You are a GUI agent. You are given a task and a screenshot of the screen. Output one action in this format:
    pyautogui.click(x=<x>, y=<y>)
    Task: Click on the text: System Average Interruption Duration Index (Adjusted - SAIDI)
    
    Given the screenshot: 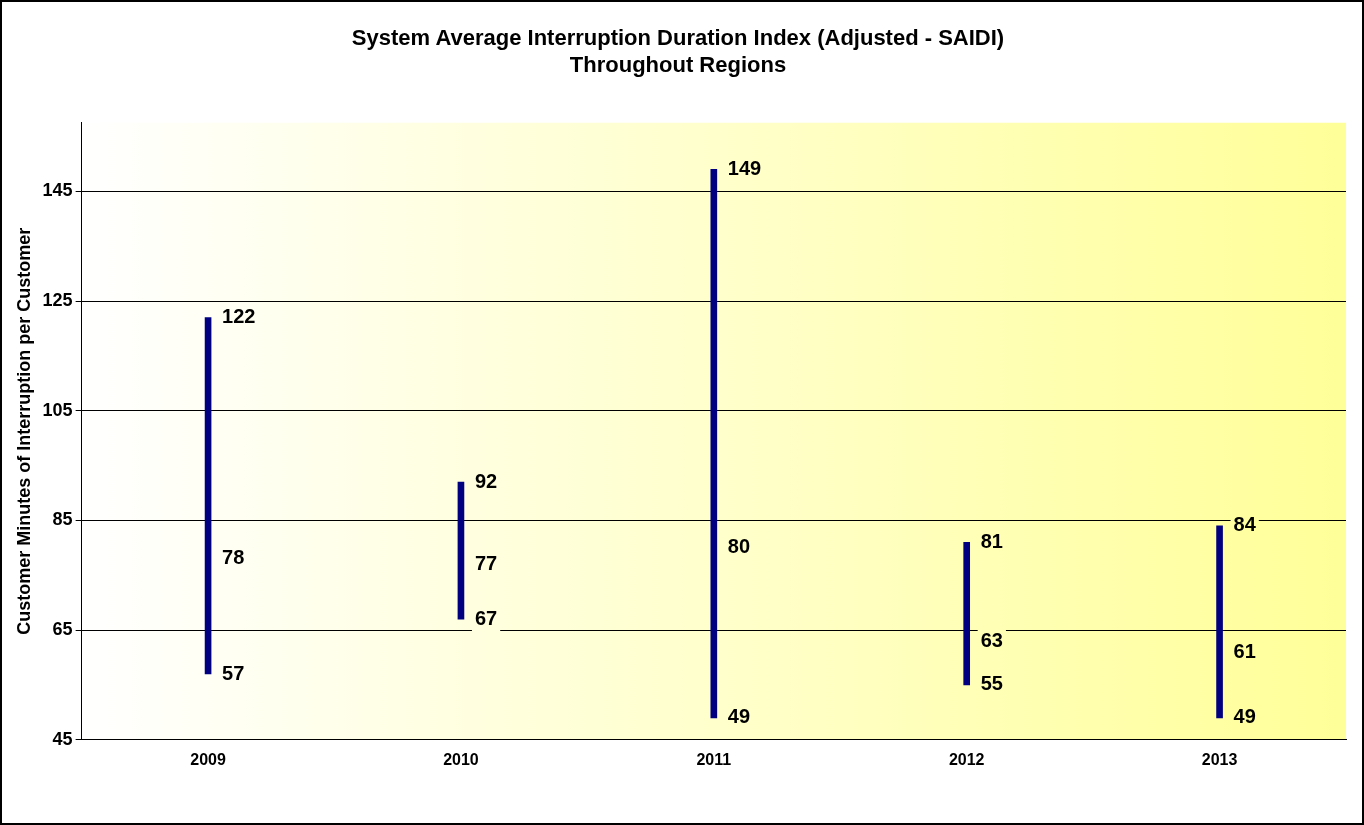 What is the action you would take?
    pyautogui.click(x=678, y=38)
    